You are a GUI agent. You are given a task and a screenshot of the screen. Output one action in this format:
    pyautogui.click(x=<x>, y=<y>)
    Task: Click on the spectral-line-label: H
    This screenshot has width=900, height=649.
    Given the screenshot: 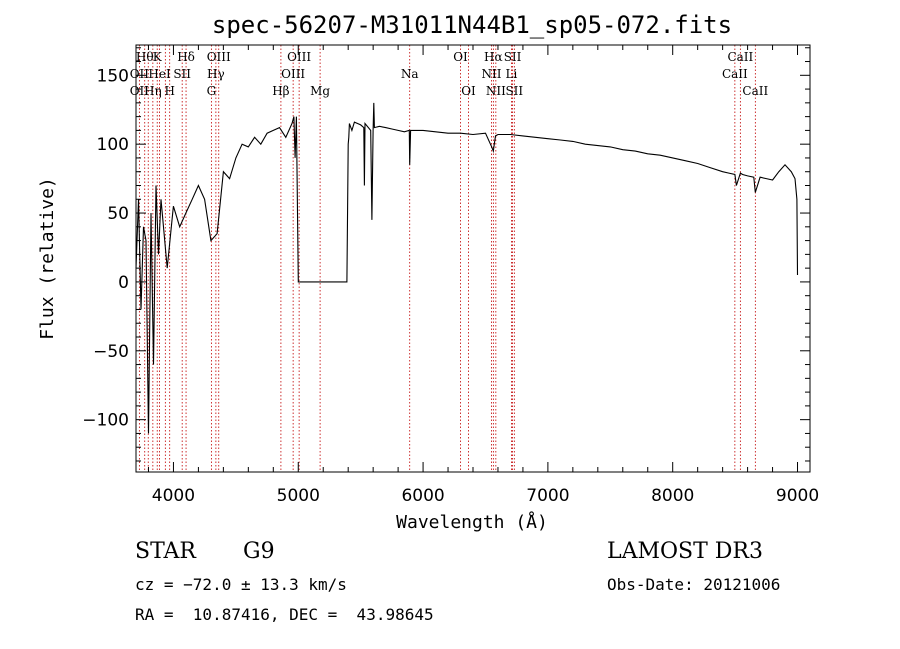 What is the action you would take?
    pyautogui.click(x=169, y=91)
    